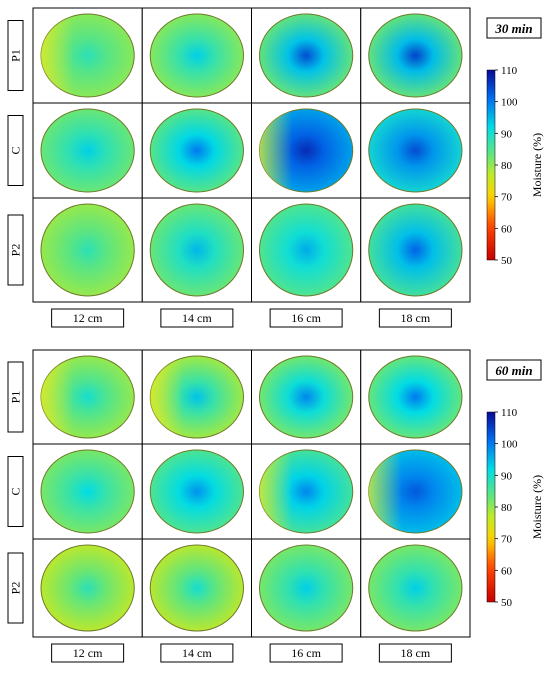  I want to click on time-label: 30 min, so click(513, 28).